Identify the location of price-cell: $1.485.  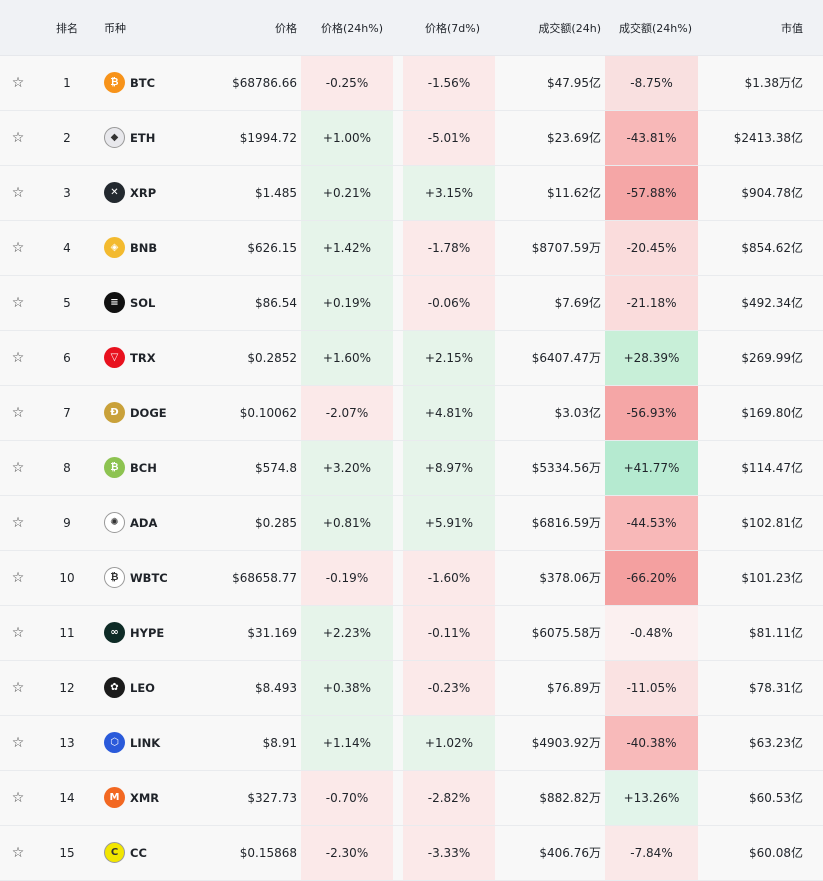
(276, 193).